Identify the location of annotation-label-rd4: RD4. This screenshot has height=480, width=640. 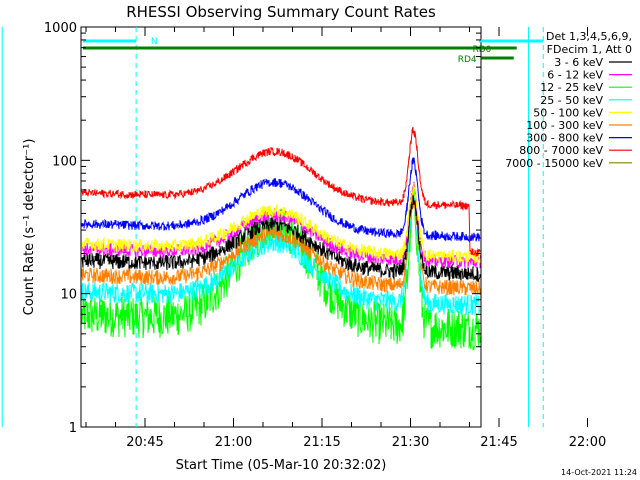
(467, 60).